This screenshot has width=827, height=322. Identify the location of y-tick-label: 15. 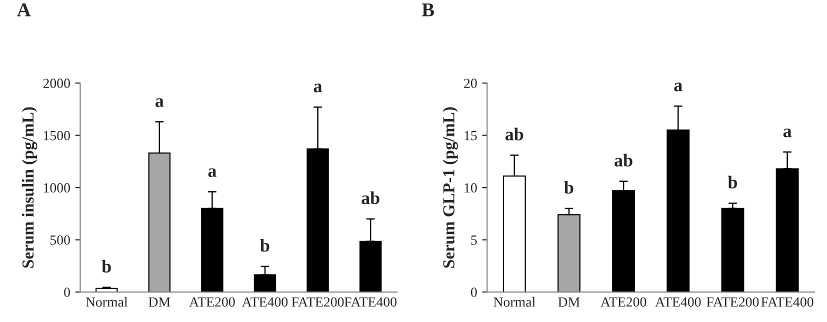
(470, 135).